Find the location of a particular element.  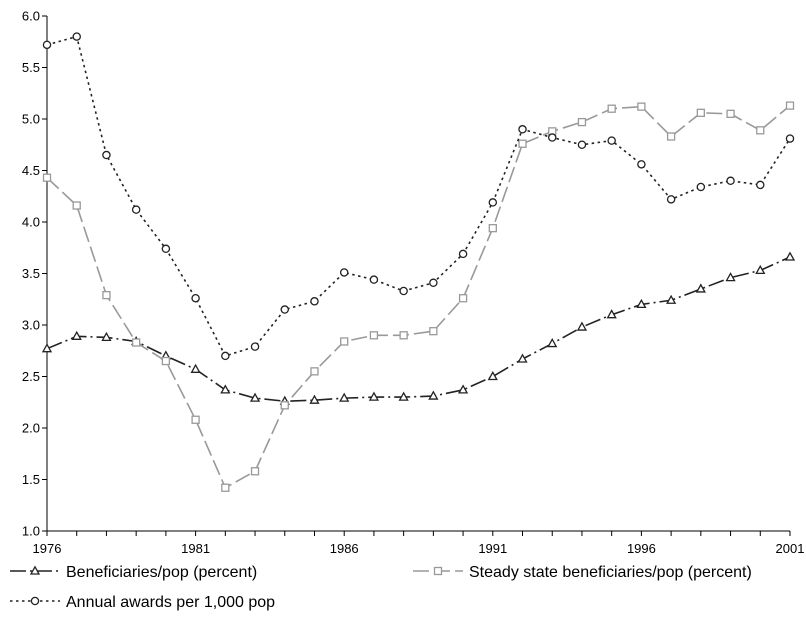

x-tick-label: 1981 is located at coordinates (195, 548).